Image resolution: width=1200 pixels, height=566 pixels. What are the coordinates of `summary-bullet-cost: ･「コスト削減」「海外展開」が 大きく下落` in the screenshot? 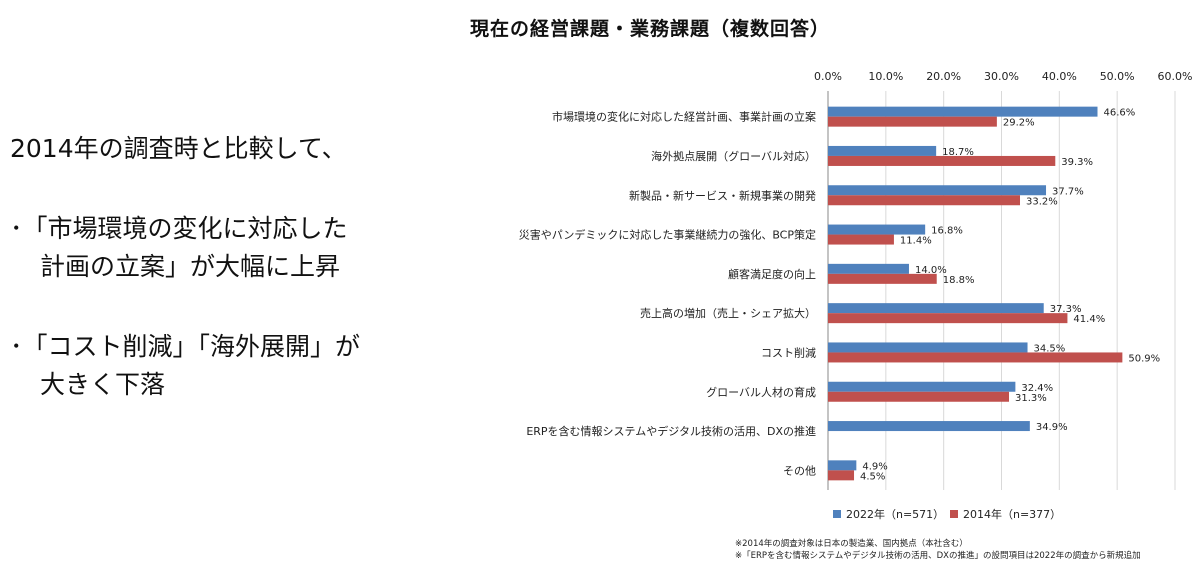 It's located at (185, 366).